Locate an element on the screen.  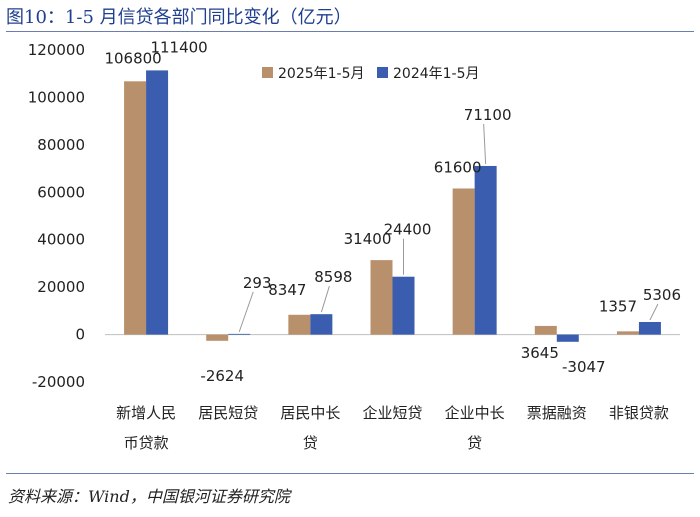
legend-swatch-2025 is located at coordinates (267, 72).